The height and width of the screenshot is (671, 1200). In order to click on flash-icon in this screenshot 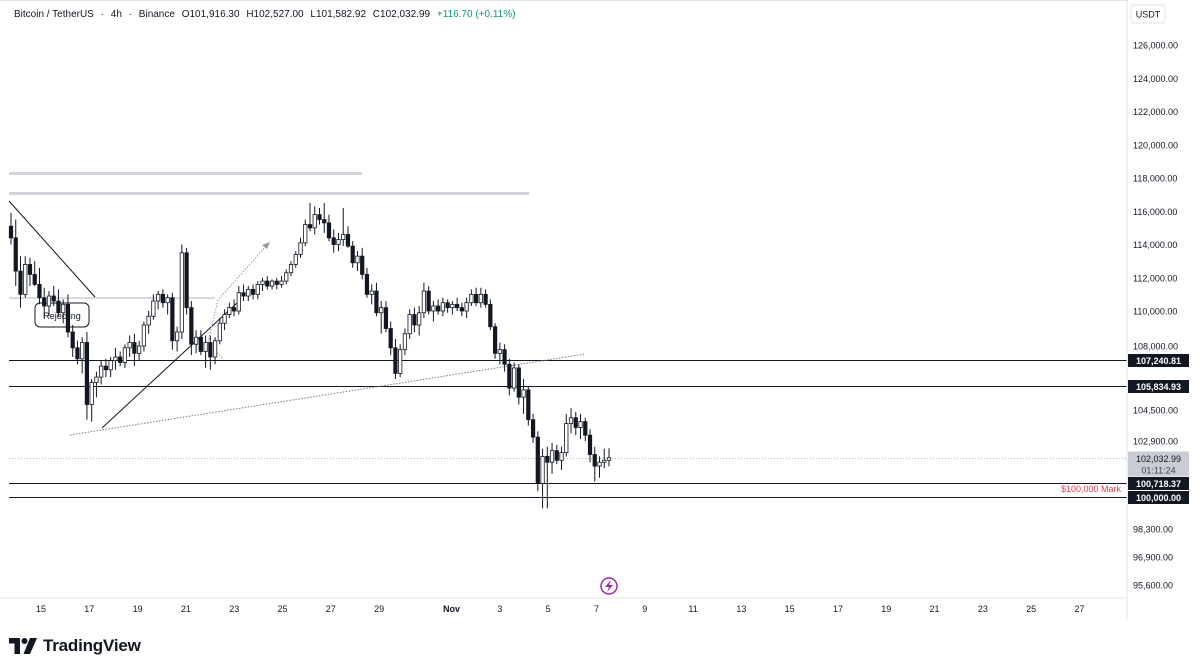, I will do `click(609, 586)`.